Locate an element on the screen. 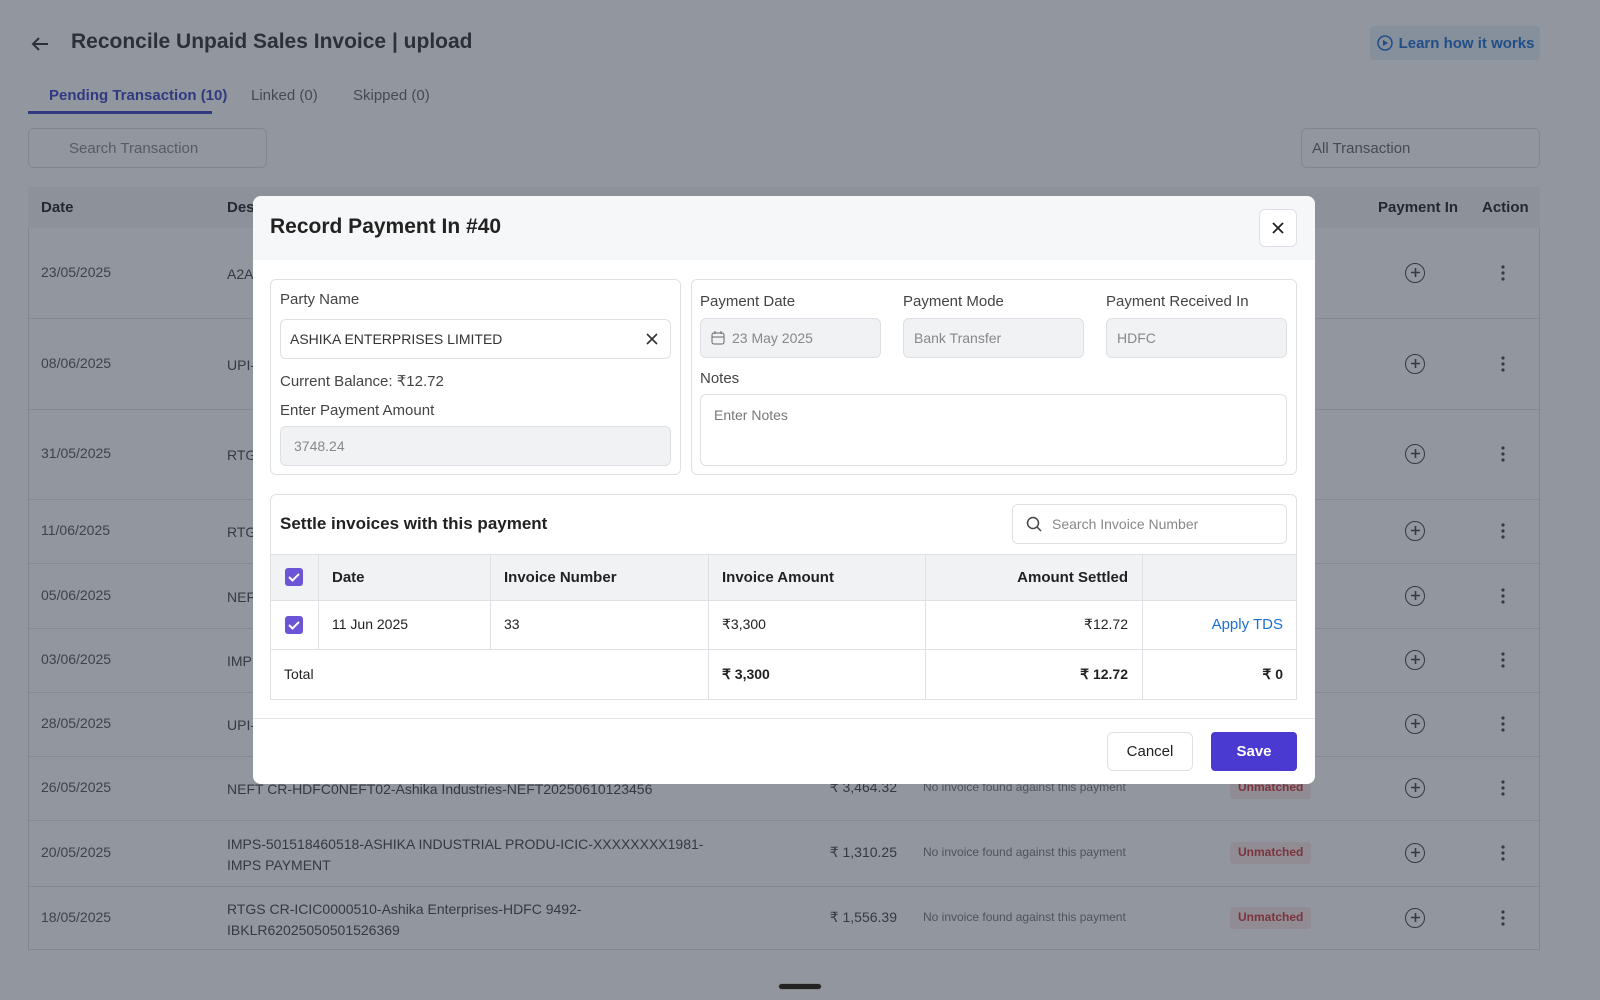  invoice-search: Search Invoice Number is located at coordinates (1149, 524).